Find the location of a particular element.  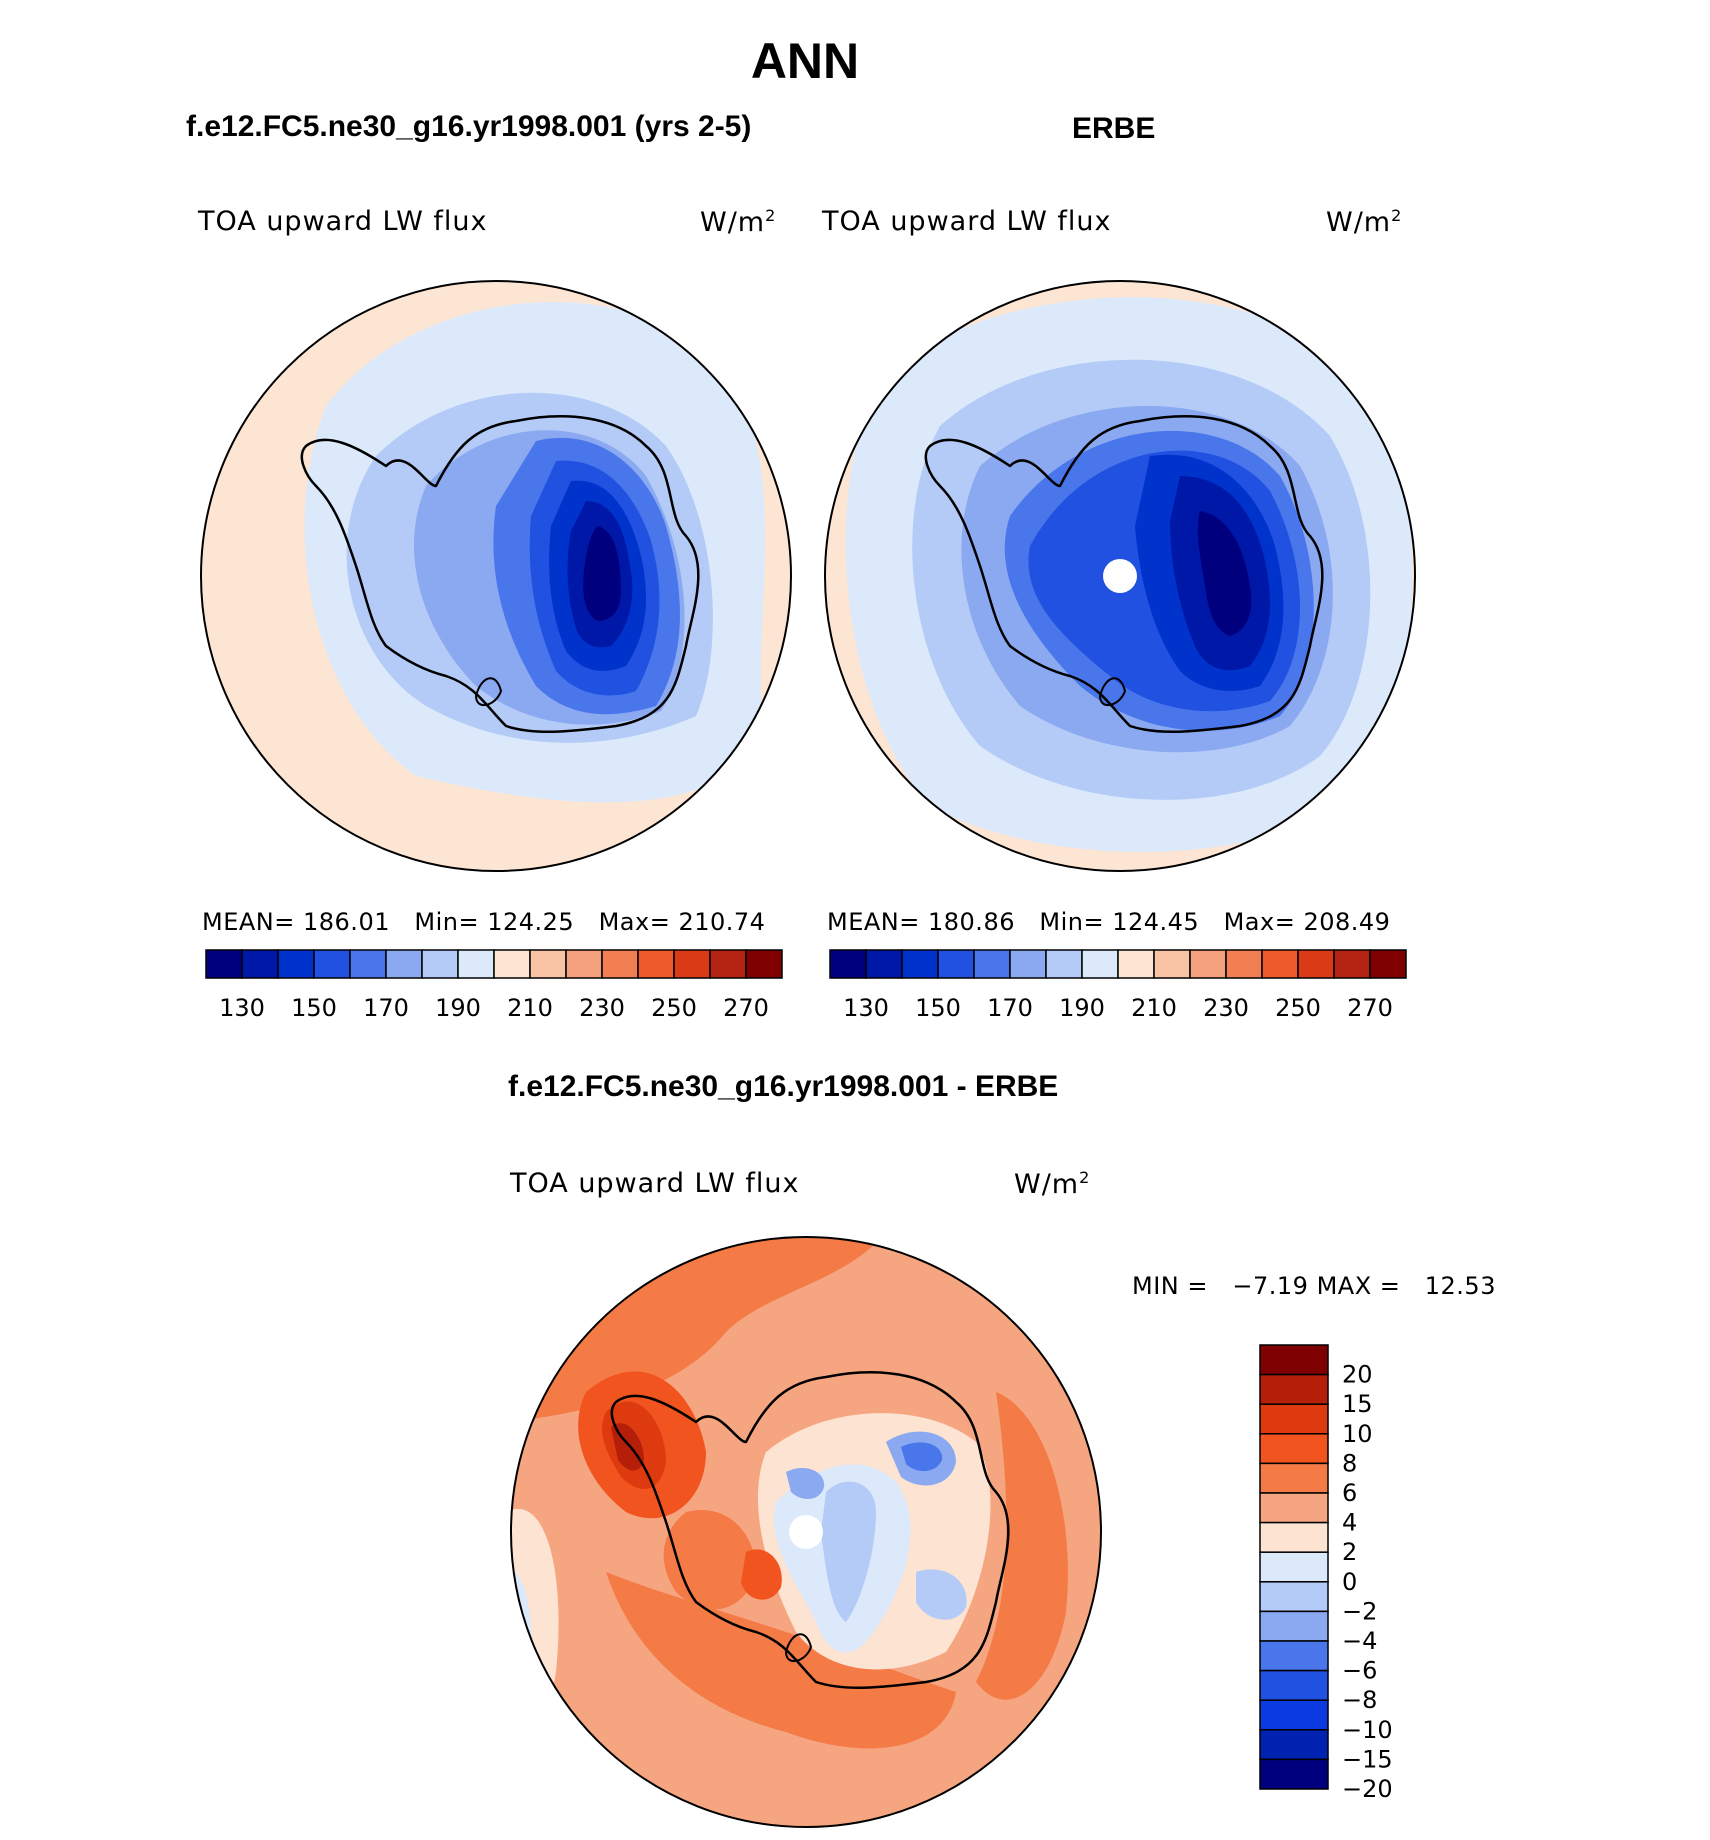

colorbar-tick-label: −20 is located at coordinates (1367, 1789).